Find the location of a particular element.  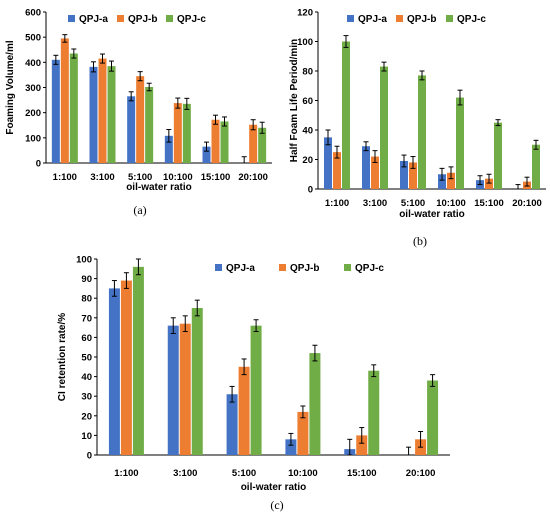

y-tick-label: 30 is located at coordinates (86, 397).